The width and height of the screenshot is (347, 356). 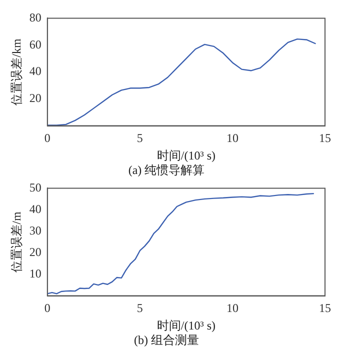 I want to click on y-axis-title: 位置误差/km, so click(x=16, y=72).